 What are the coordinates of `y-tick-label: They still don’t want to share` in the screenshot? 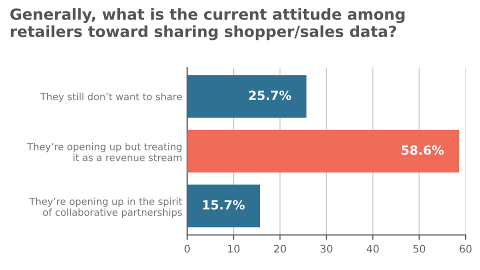 It's located at (111, 97).